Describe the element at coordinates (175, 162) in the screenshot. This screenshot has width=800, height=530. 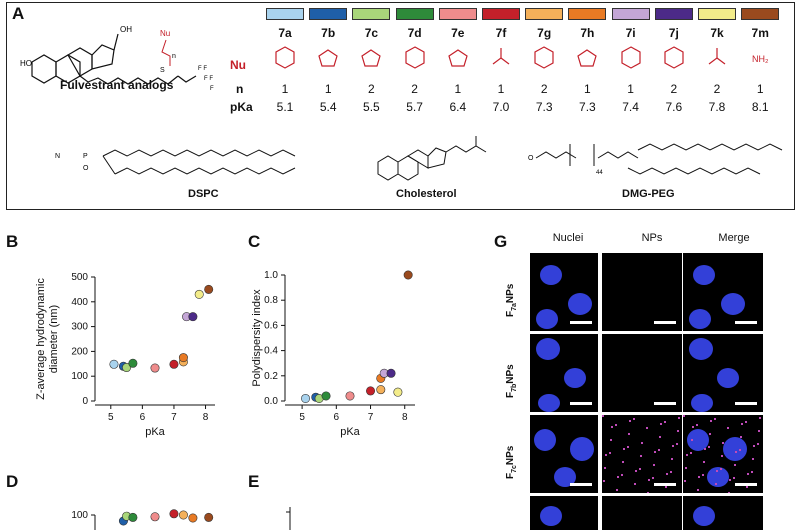
I see `dspc-structure: N P O` at that location.